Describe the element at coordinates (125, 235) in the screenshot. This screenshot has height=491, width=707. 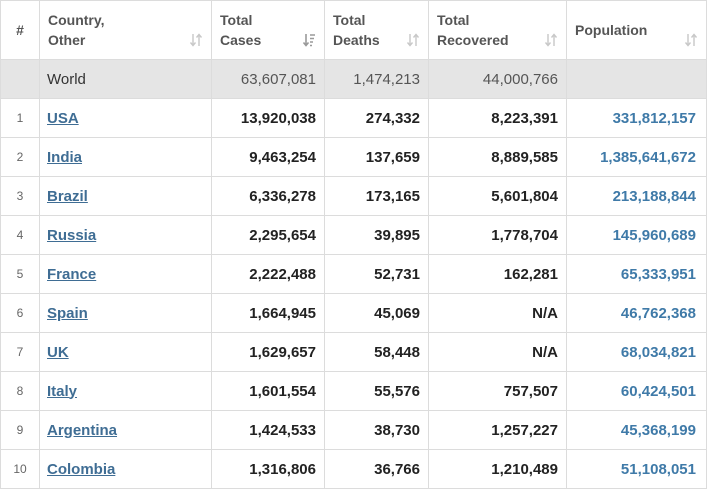
I see `country-cell: Russia` at that location.